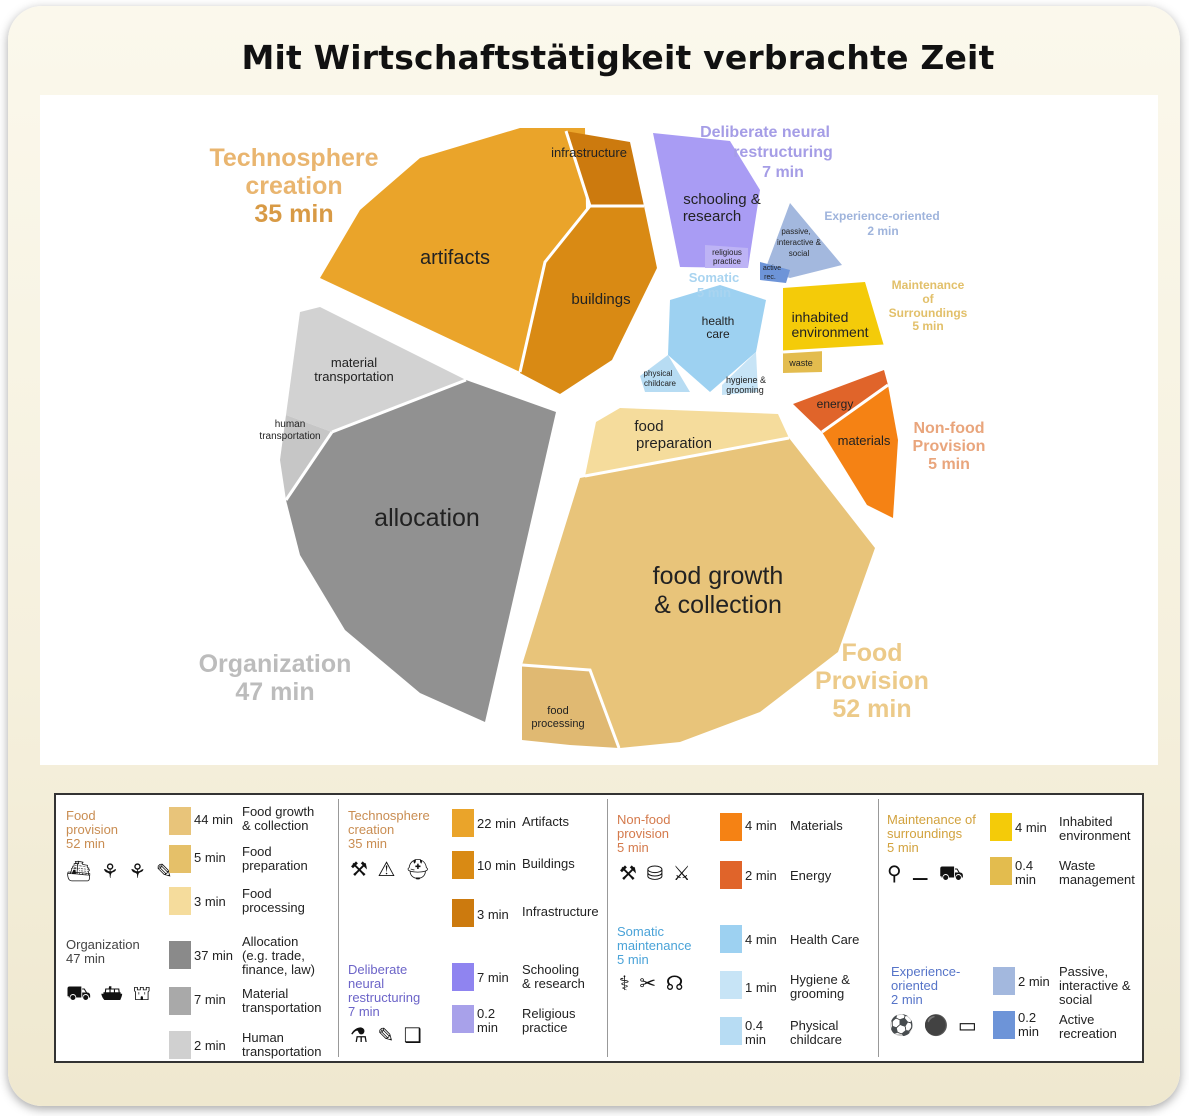  What do you see at coordinates (775, 272) in the screenshot?
I see `slice-active` at bounding box center [775, 272].